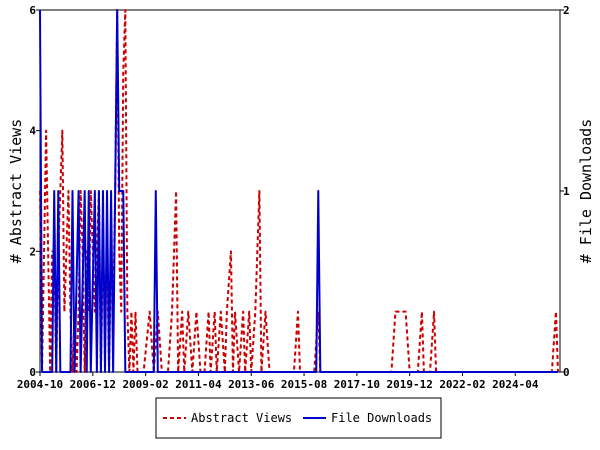 The width and height of the screenshot is (600, 450). What do you see at coordinates (251, 384) in the screenshot?
I see `x-tick-label: 2013-06` at bounding box center [251, 384].